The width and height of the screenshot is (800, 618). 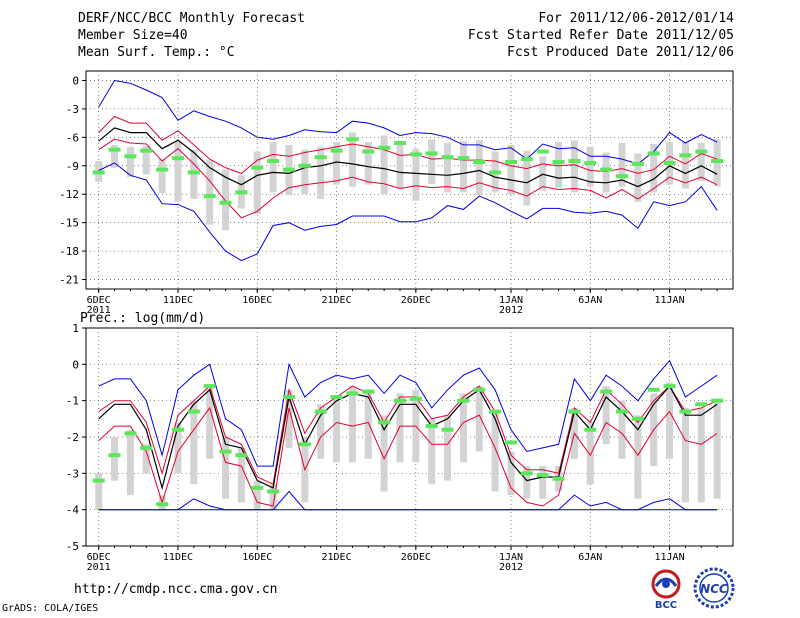 What do you see at coordinates (257, 557) in the screenshot?
I see `prec-xtick-label: 16DEC` at bounding box center [257, 557].